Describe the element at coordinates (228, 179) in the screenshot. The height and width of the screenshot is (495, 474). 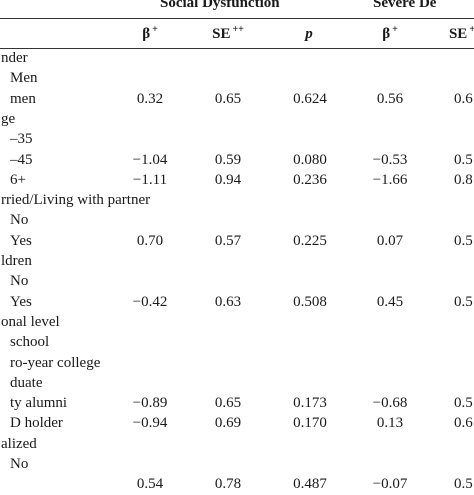
I see `table-cell: 0.94` at that location.